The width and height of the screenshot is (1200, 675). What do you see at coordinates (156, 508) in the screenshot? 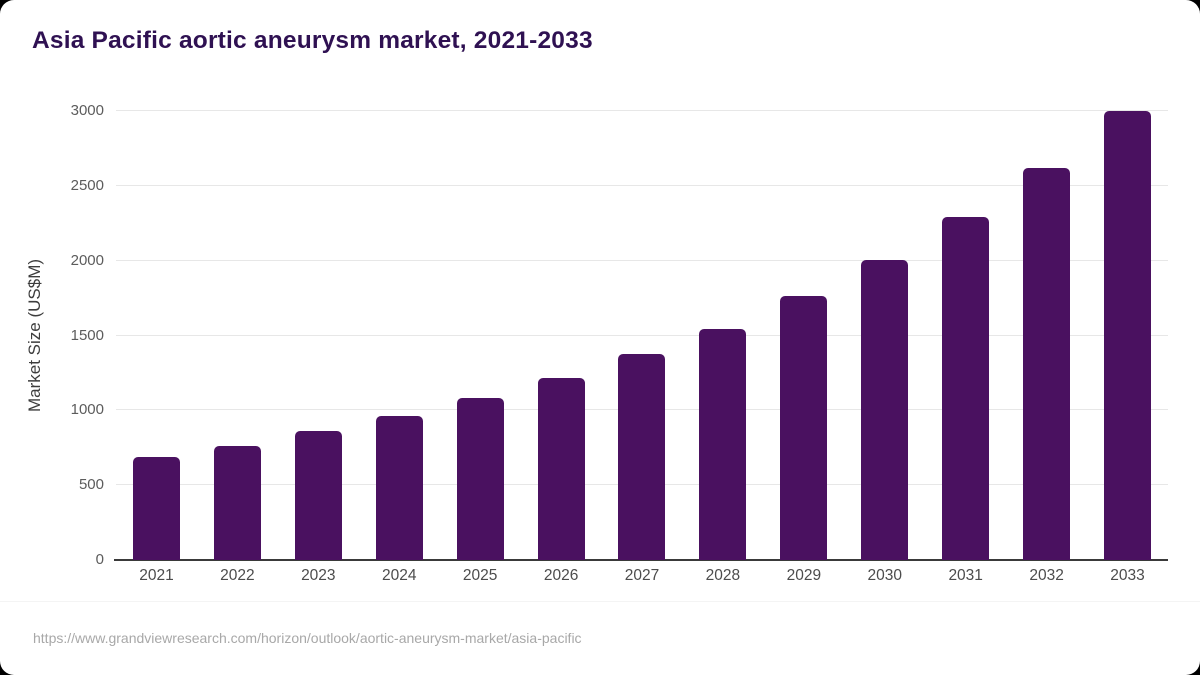
I see `bar-2021` at bounding box center [156, 508].